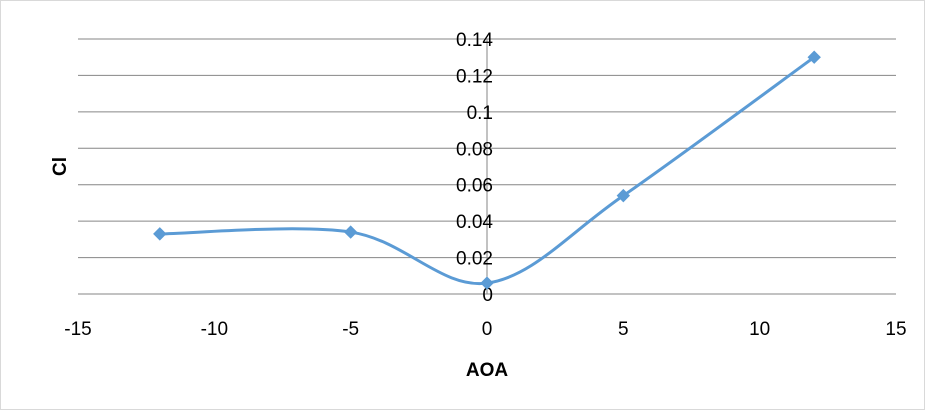  Describe the element at coordinates (759, 329) in the screenshot. I see `x-tick-label: 10` at that location.